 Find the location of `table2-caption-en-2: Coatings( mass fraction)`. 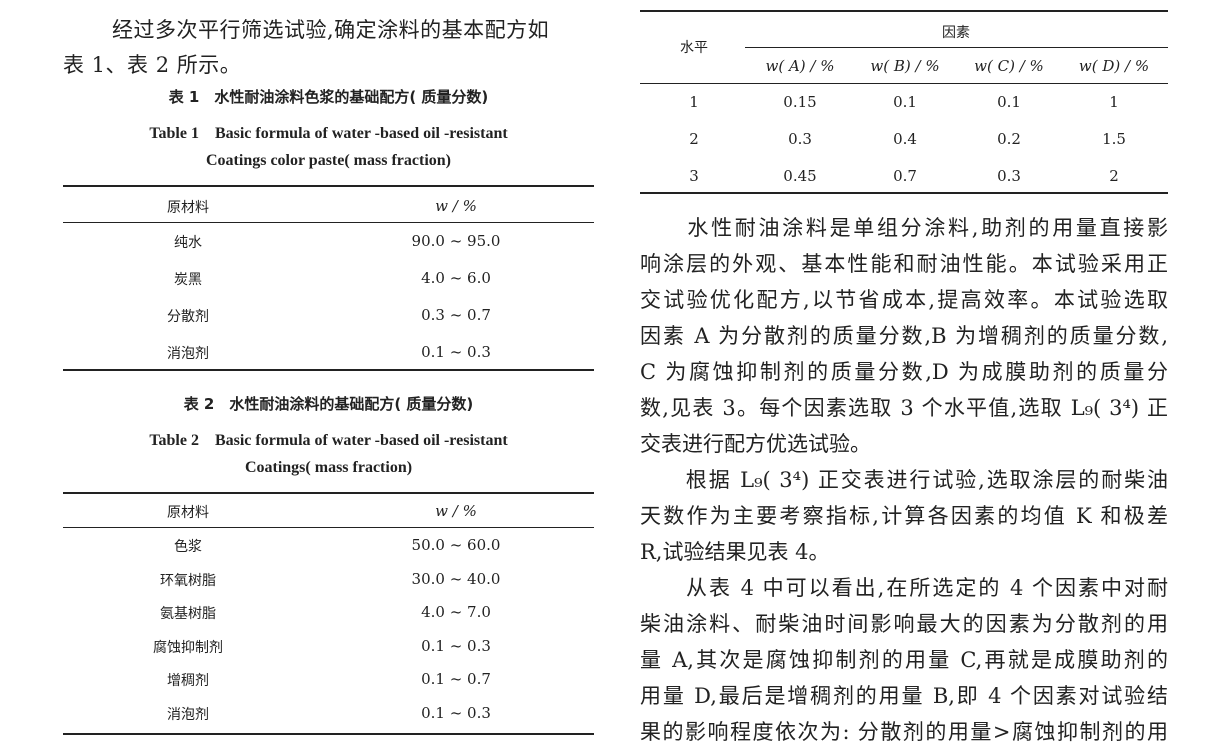

table2-caption-en-2: Coatings( mass fraction) is located at coordinates (328, 467).